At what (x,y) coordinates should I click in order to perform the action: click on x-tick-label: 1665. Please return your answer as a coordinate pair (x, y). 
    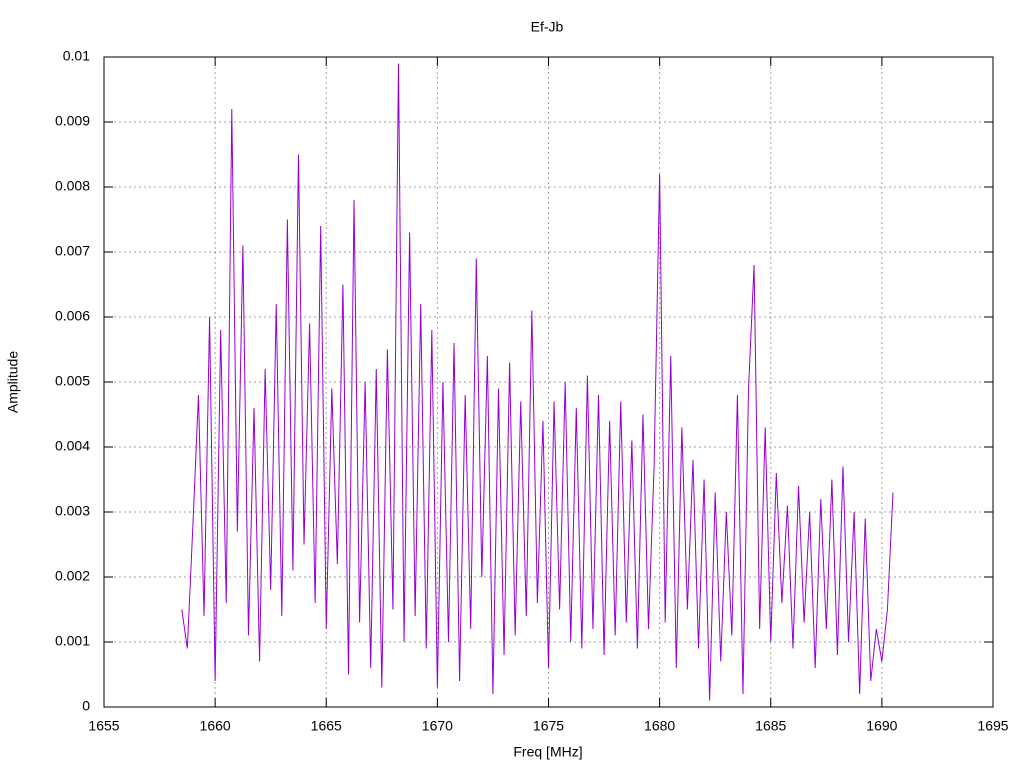
    Looking at the image, I should click on (326, 726).